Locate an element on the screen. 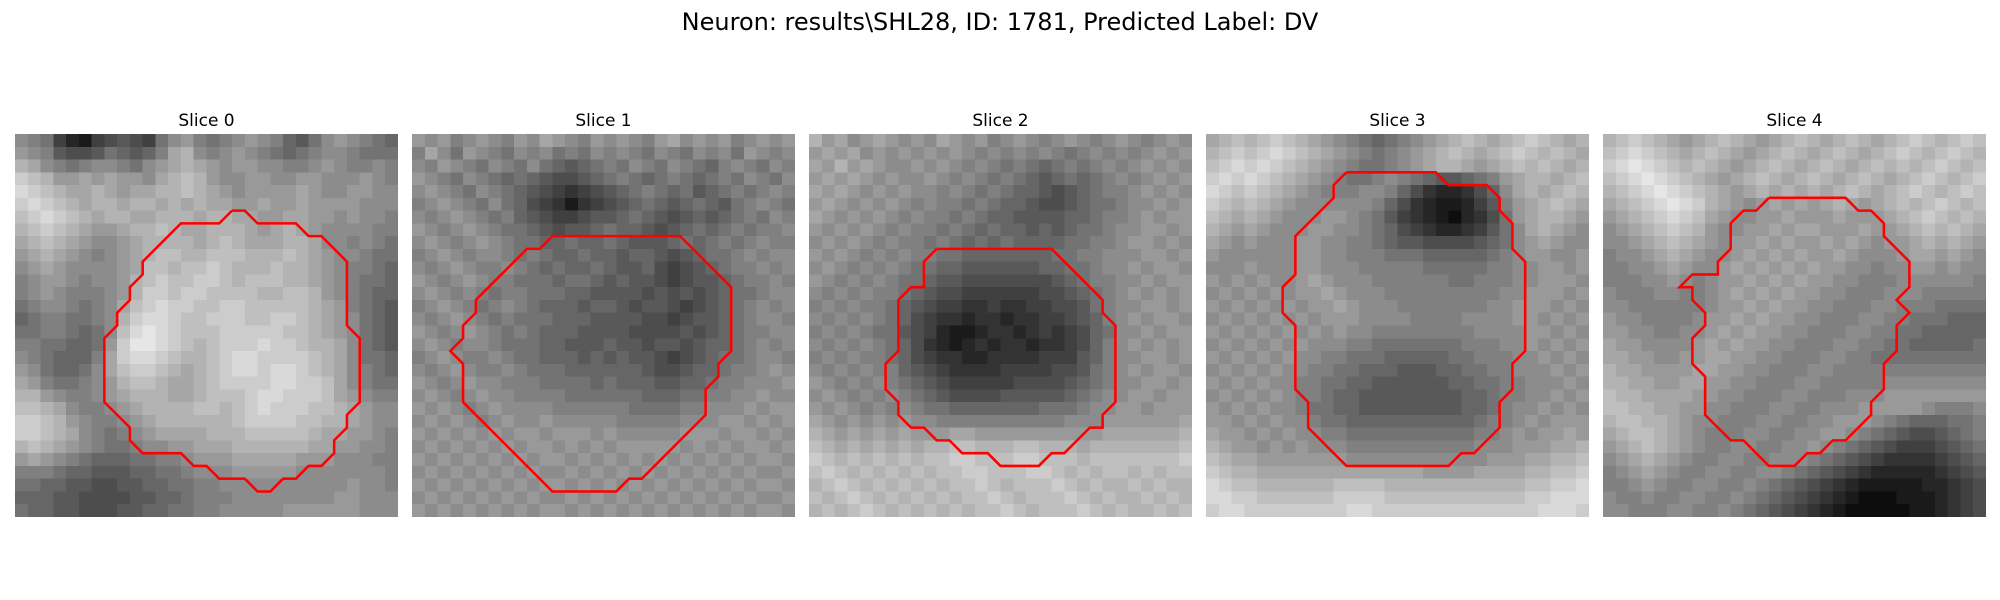 Image resolution: width=2000 pixels, height=600 pixels. slice-title: Slice 1 is located at coordinates (603, 121).